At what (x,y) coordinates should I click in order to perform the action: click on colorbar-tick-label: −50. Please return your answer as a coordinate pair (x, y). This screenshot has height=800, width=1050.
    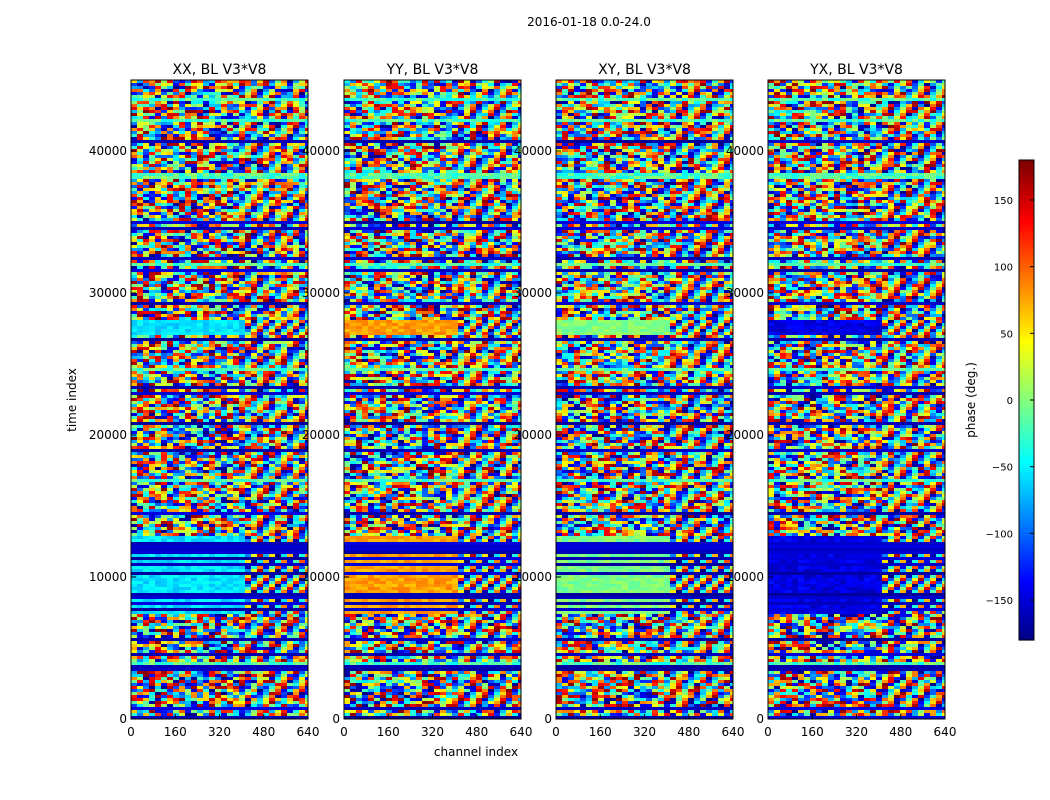
    Looking at the image, I should click on (1002, 468).